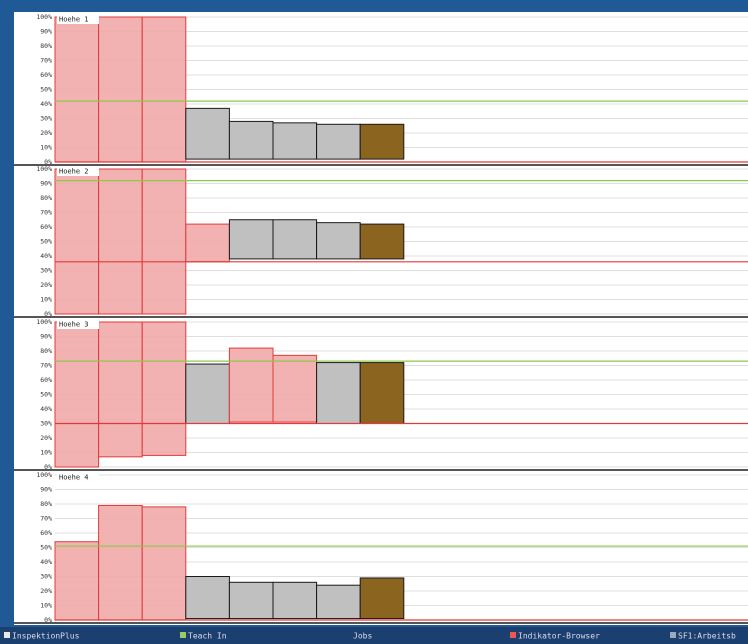  Describe the element at coordinates (707, 636) in the screenshot. I see `taskbar-item: SF1:Arbeitsb` at that location.